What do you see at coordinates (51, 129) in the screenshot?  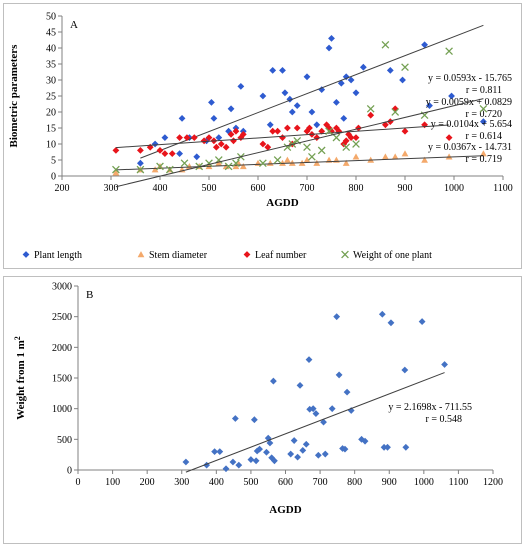 I see `y-tick-label: 15` at bounding box center [51, 129].